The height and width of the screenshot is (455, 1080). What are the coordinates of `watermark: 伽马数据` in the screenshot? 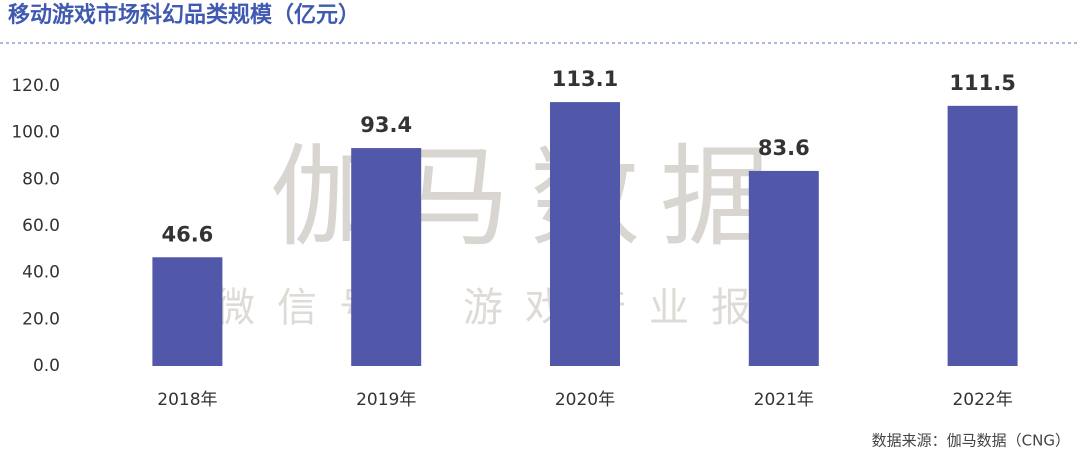 It's located at (530, 197).